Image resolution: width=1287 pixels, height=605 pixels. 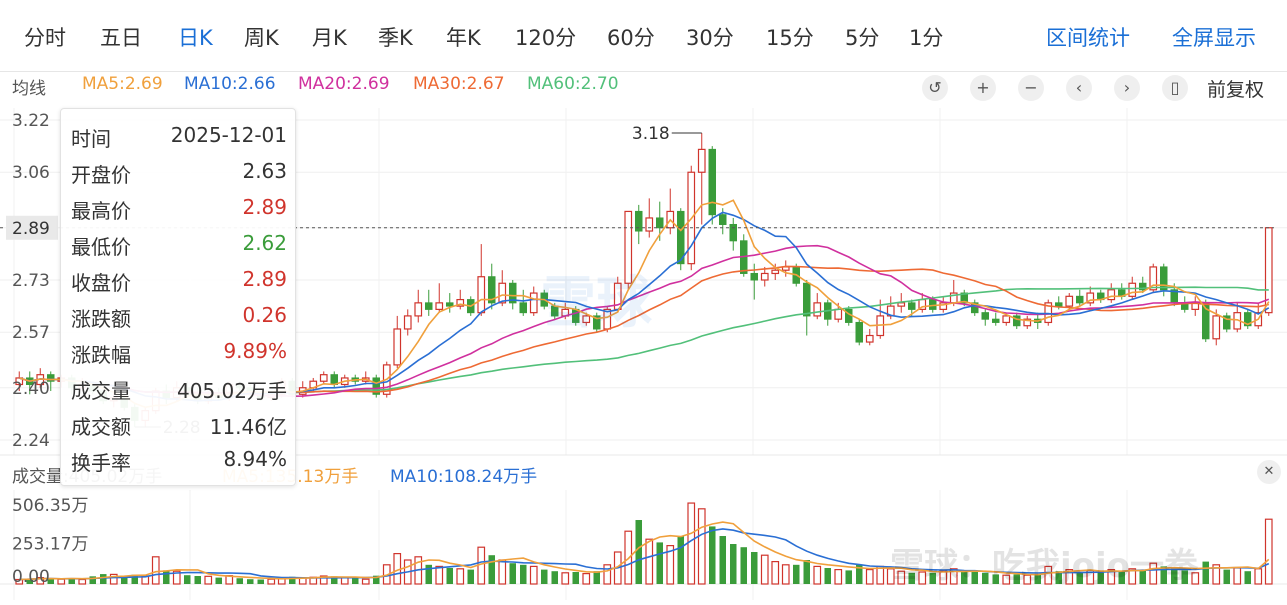 What do you see at coordinates (983, 88) in the screenshot?
I see `zoom-in-icon: +` at bounding box center [983, 88].